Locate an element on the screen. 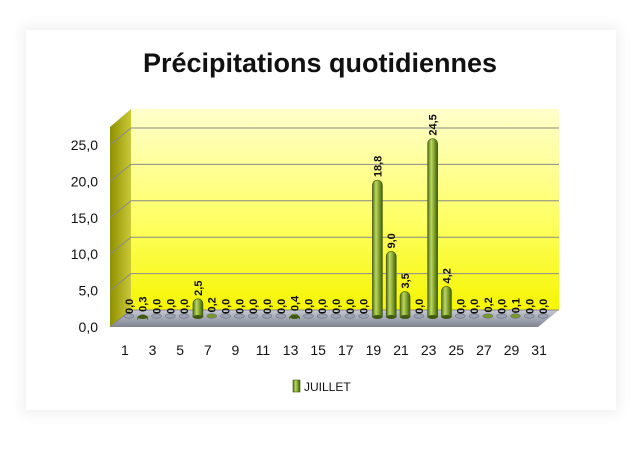 This screenshot has height=457, width=640. x-tick-label: 13 is located at coordinates (291, 350).